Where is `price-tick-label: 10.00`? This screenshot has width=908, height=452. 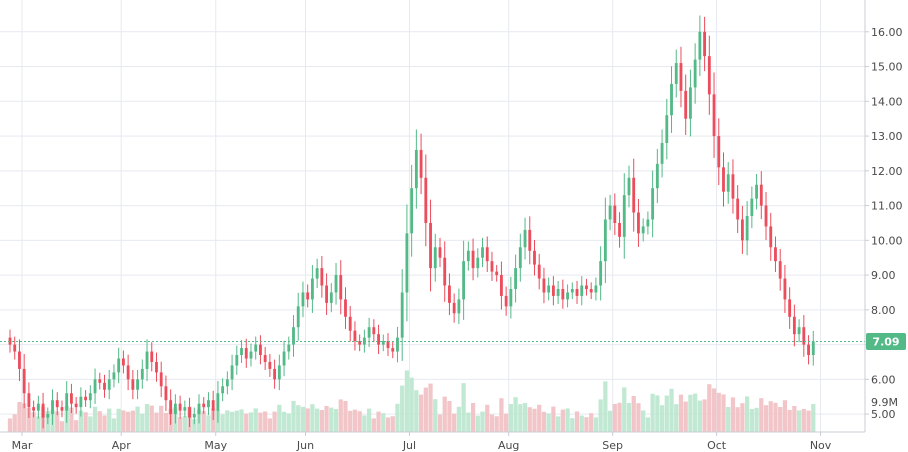 price-tick-label: 10.00 is located at coordinates (887, 240).